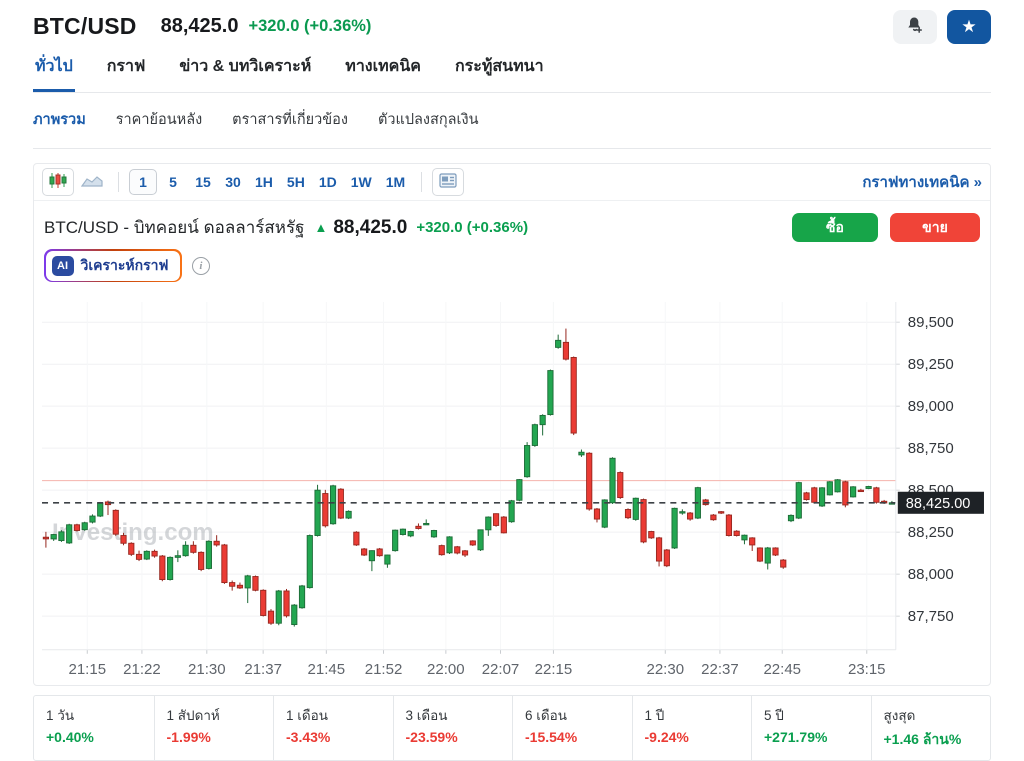  I want to click on svg-text: 22:00, so click(446, 669).